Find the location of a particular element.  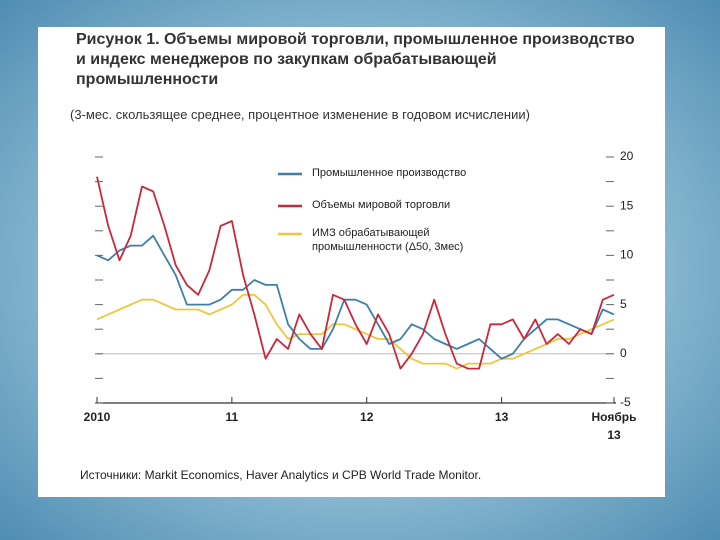

x-tick-label: 2010 is located at coordinates (97, 417).